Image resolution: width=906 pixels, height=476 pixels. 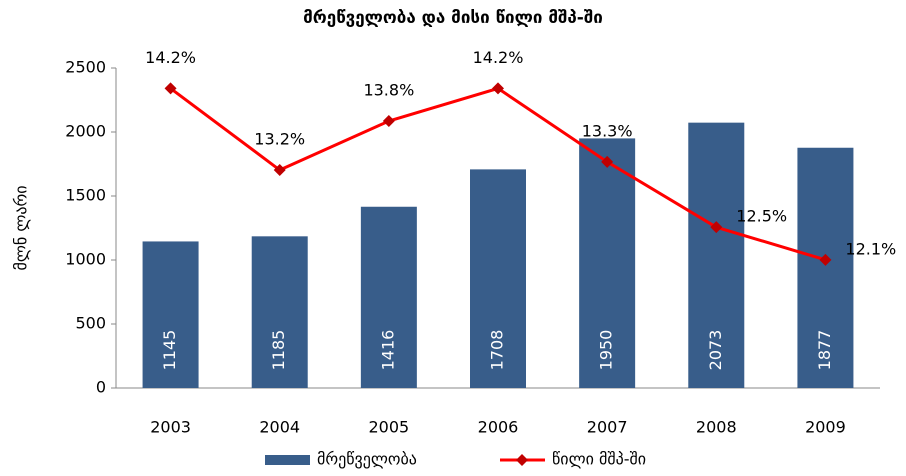 I want to click on legend-label: მრეწველობა, so click(x=367, y=459).